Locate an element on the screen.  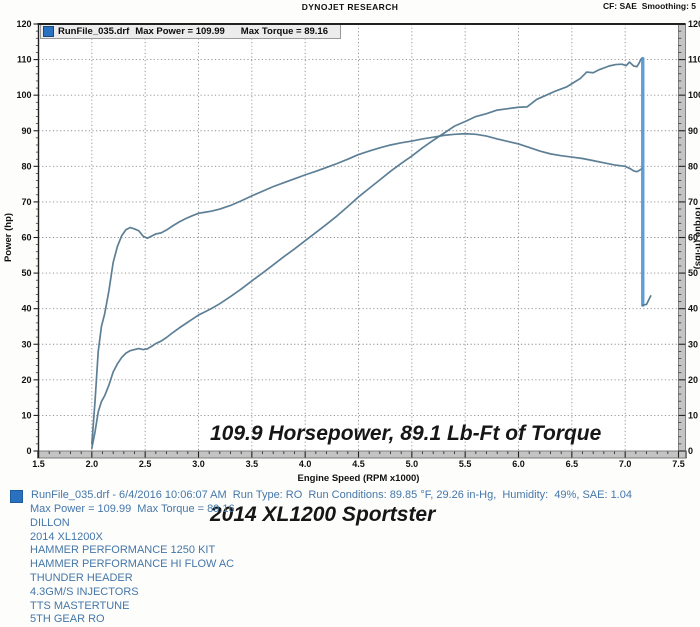
y-tick-label-left: 50 is located at coordinates (26, 273).